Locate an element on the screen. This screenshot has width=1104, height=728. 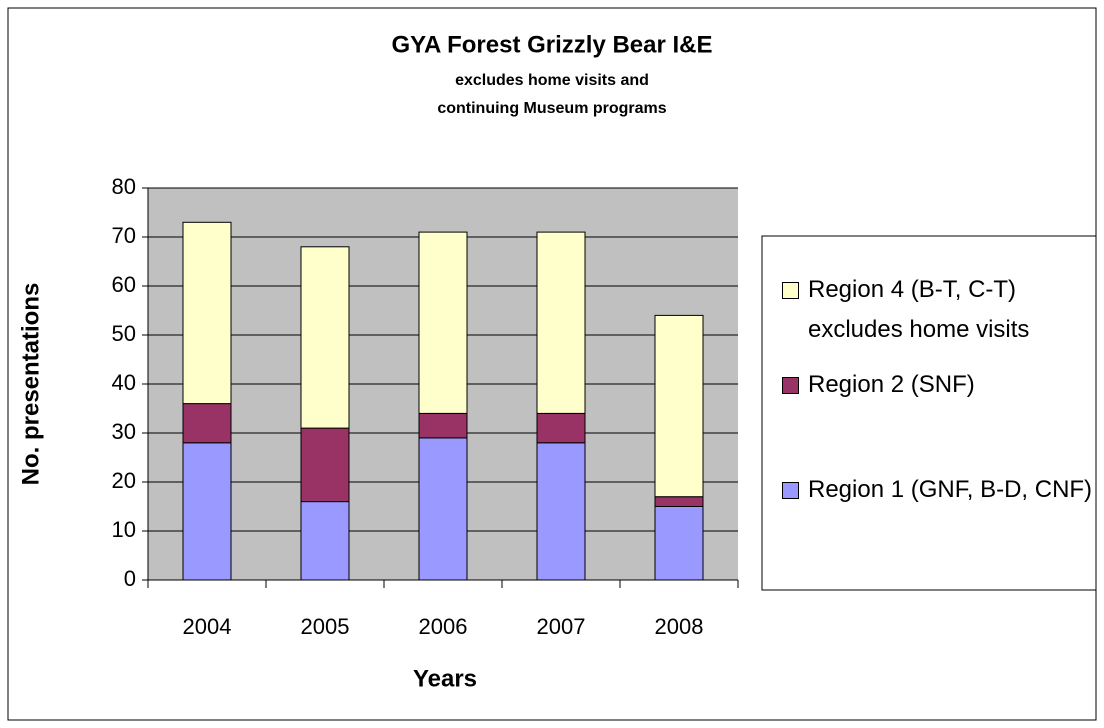
x-tick-label: 2007 is located at coordinates (561, 626).